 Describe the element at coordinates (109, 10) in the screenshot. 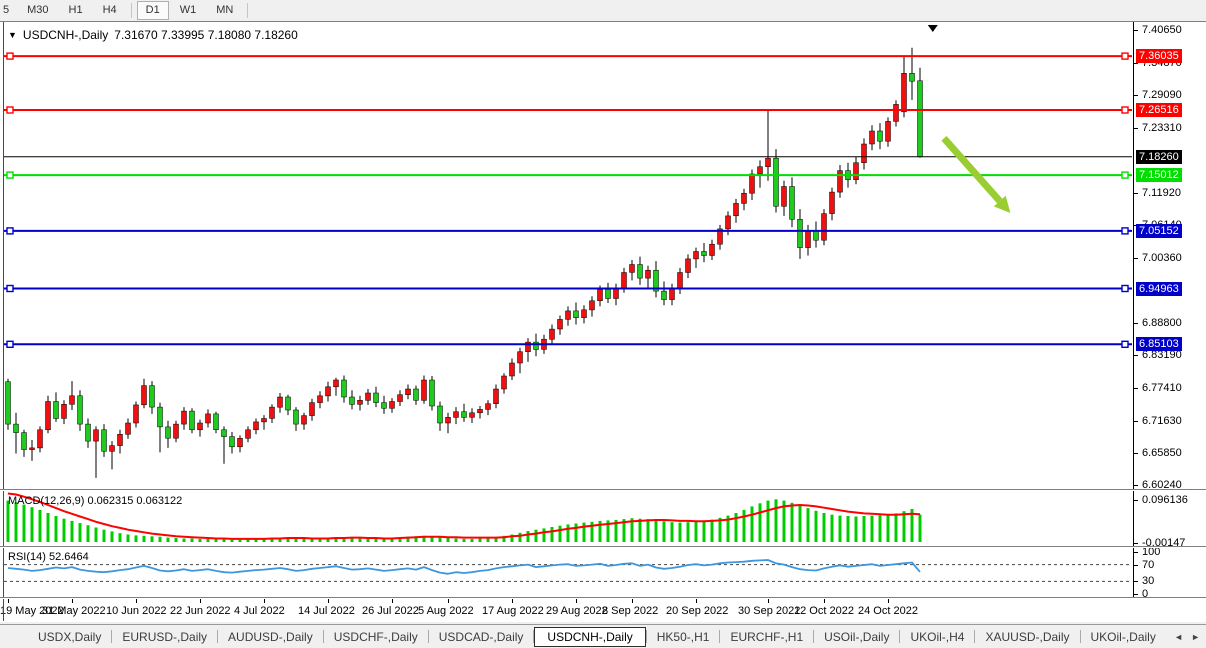

I see `timeframe-button-H4: H4` at that location.